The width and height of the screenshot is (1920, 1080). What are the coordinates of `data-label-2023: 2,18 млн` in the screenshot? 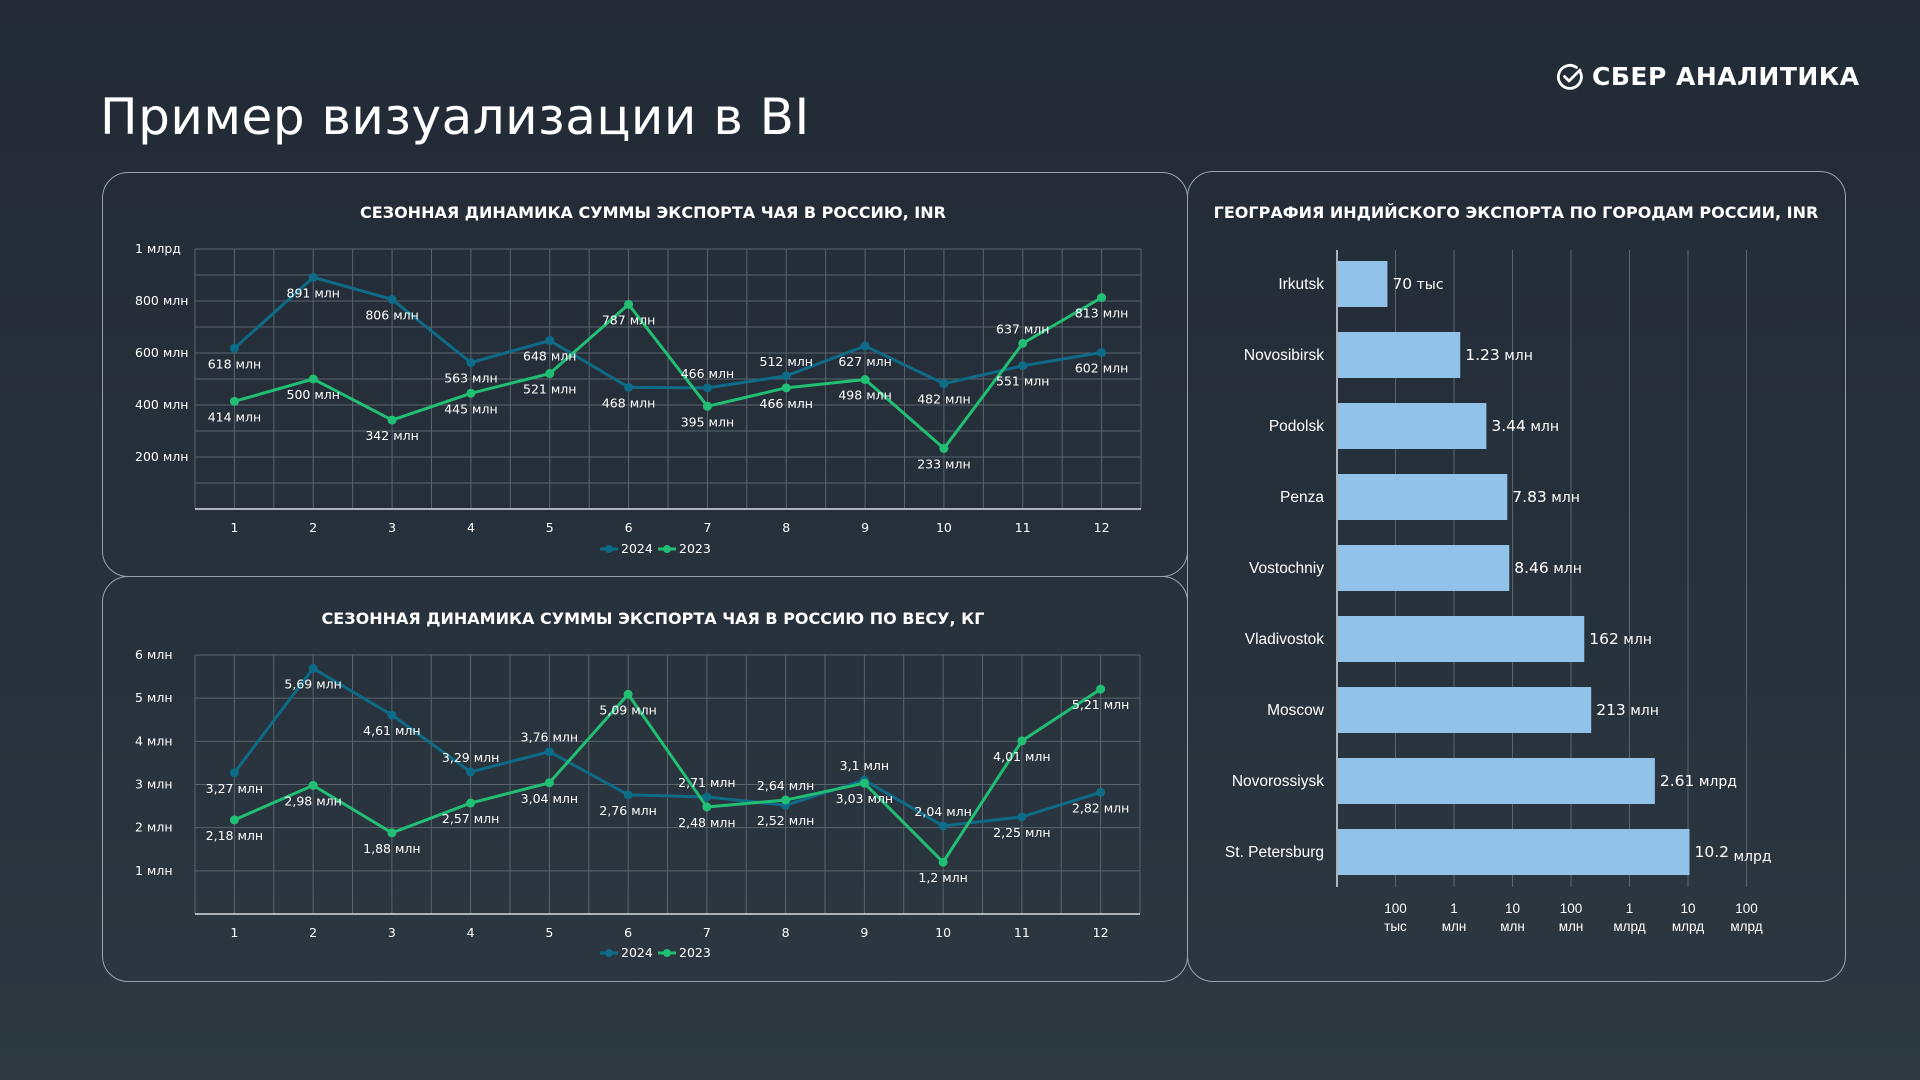 It's located at (234, 835).